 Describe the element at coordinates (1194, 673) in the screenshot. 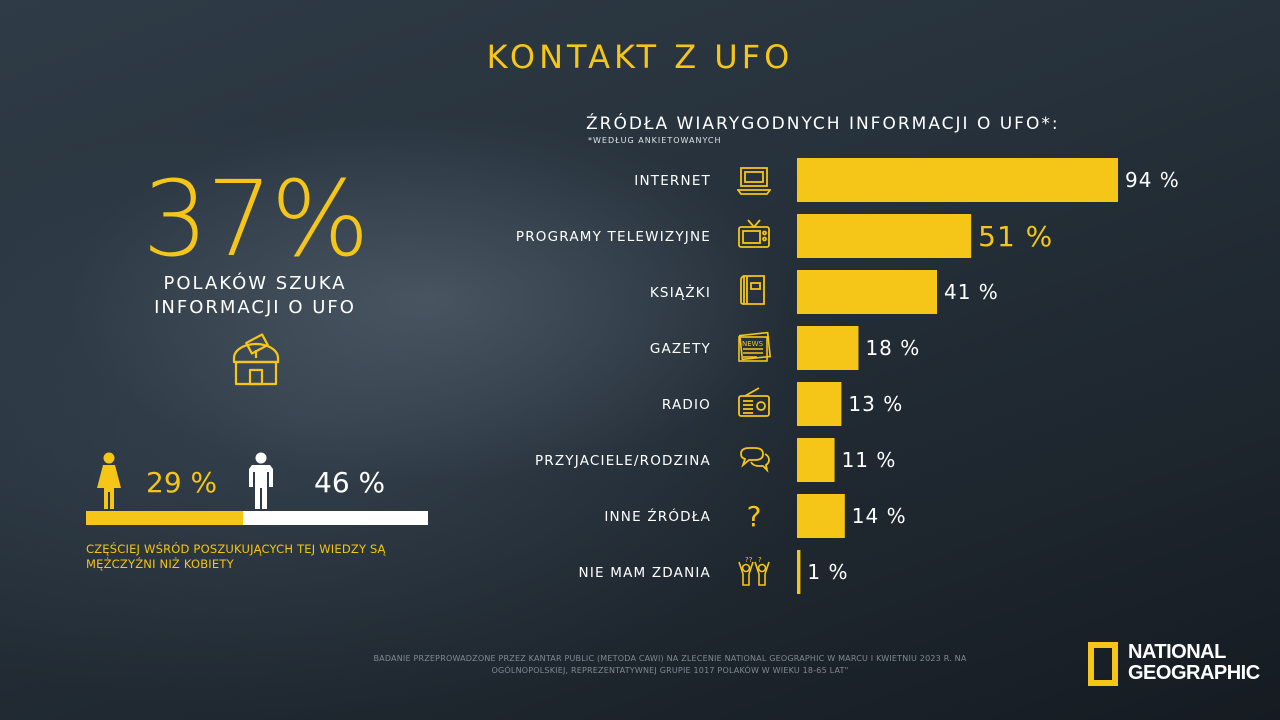

I see `ng-logo-line2: GEOGRAPHIC` at that location.